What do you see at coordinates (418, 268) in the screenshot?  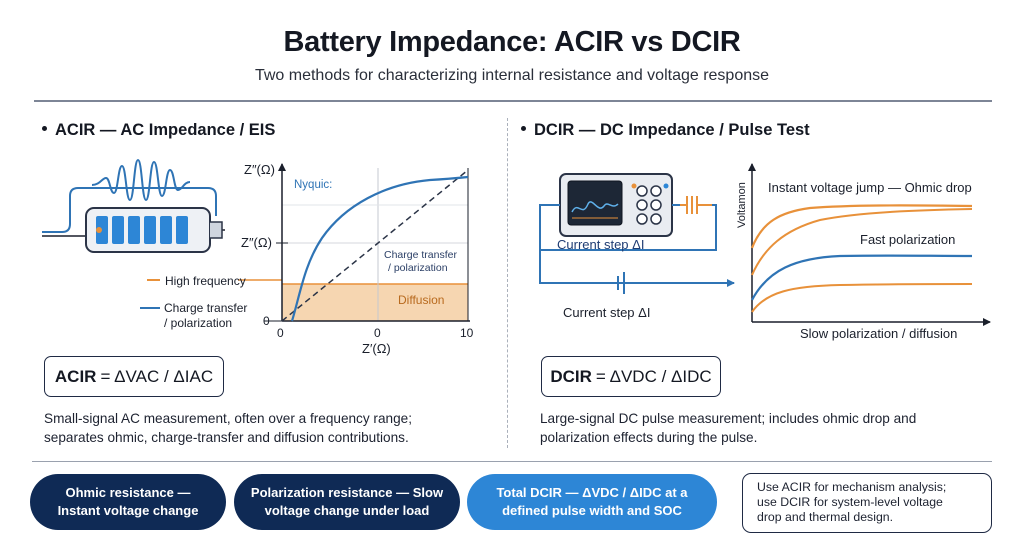 I see `charge-transfer-label-2: / polarization` at bounding box center [418, 268].